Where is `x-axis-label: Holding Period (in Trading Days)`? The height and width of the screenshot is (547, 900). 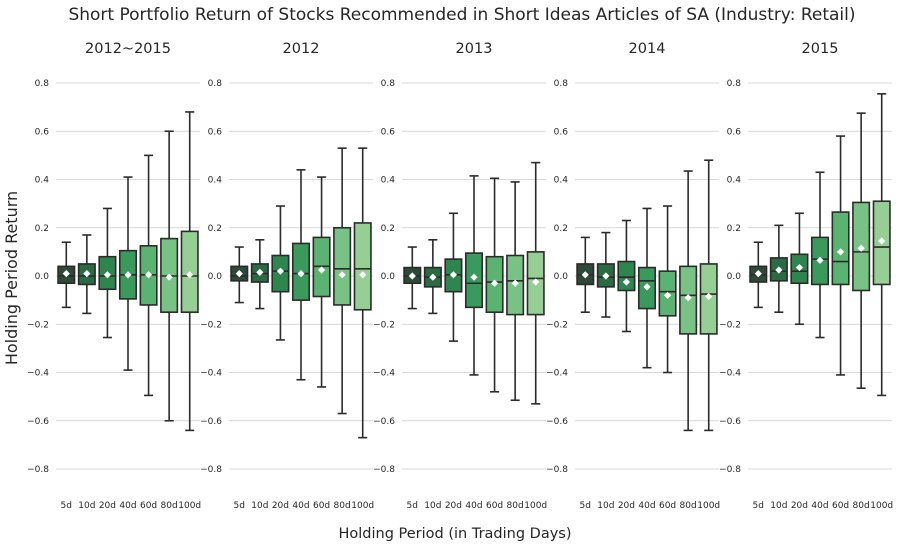
x-axis-label: Holding Period (in Trading Days) is located at coordinates (455, 534).